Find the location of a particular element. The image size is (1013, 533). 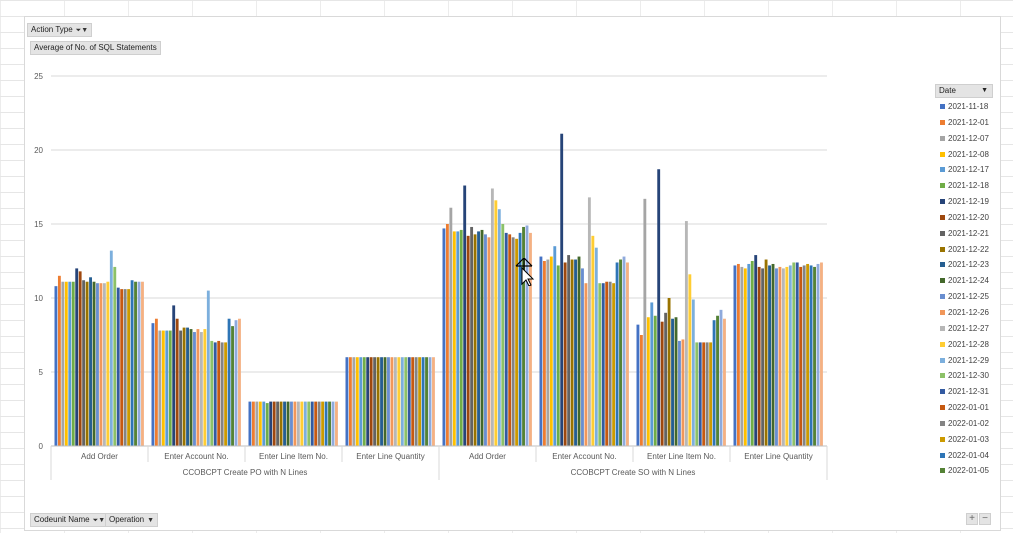

codeunit-name-filter-button: Codeunit Name ⏷▼ is located at coordinates (70, 520).